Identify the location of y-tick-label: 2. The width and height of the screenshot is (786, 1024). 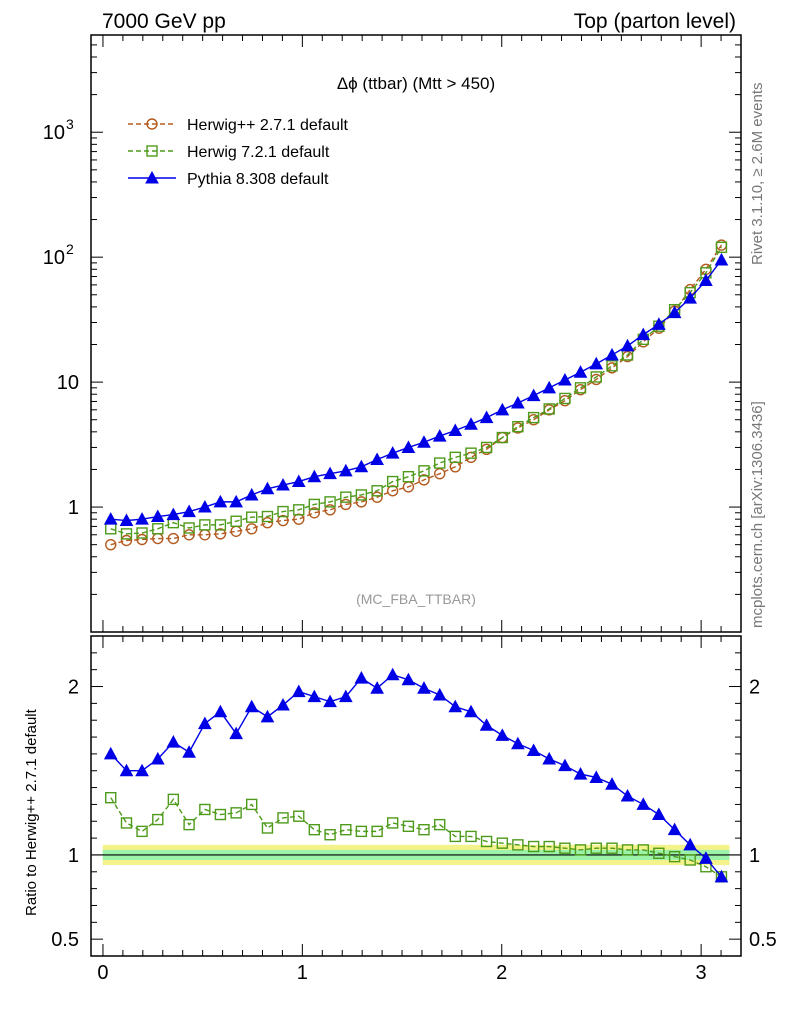
(73, 688).